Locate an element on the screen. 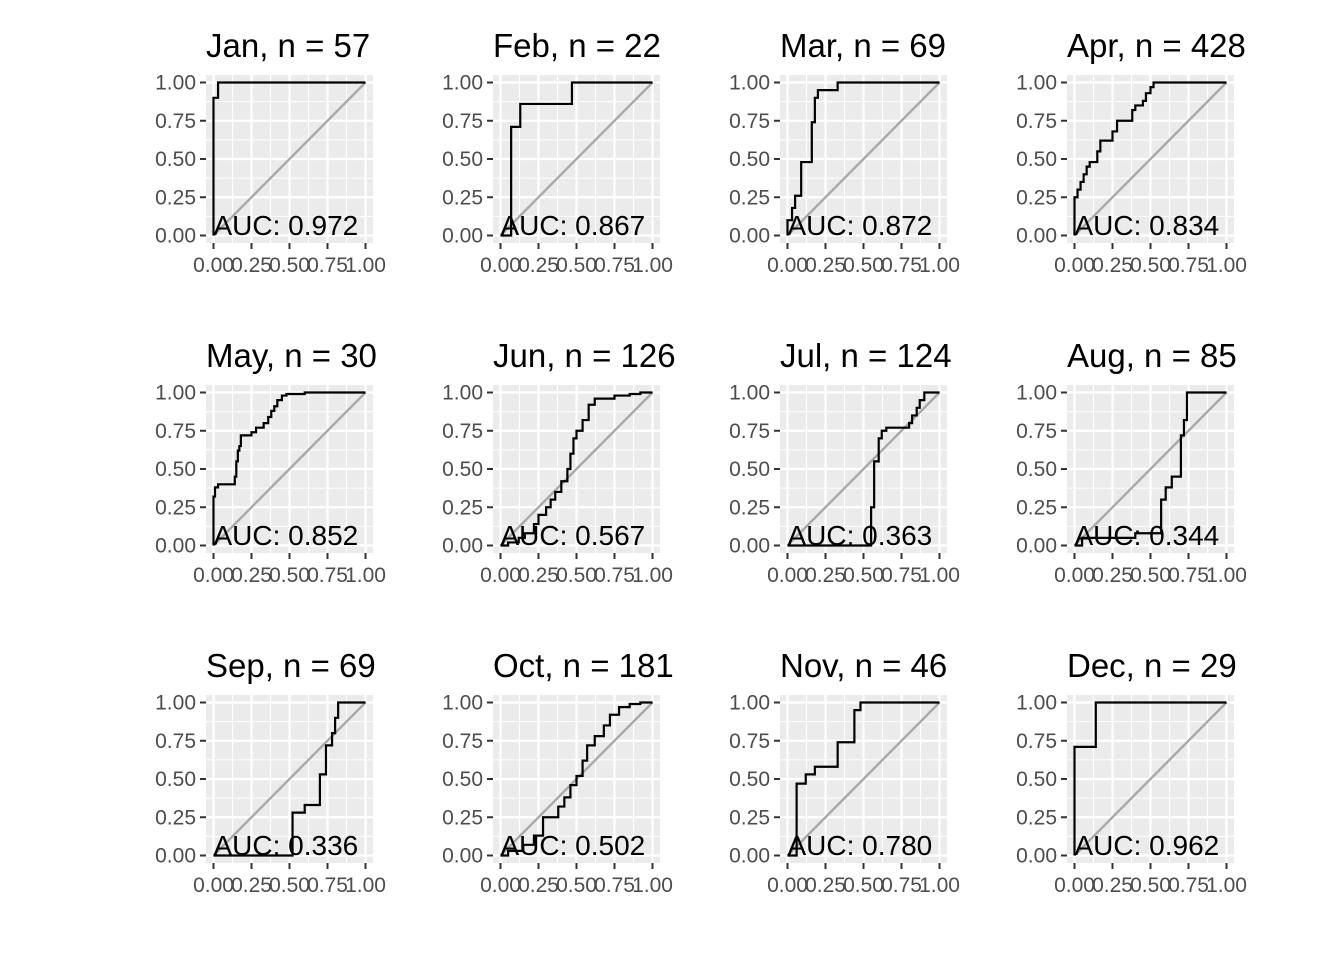 The height and width of the screenshot is (960, 1344). auc-label: AUC: 0.852 is located at coordinates (286, 535).